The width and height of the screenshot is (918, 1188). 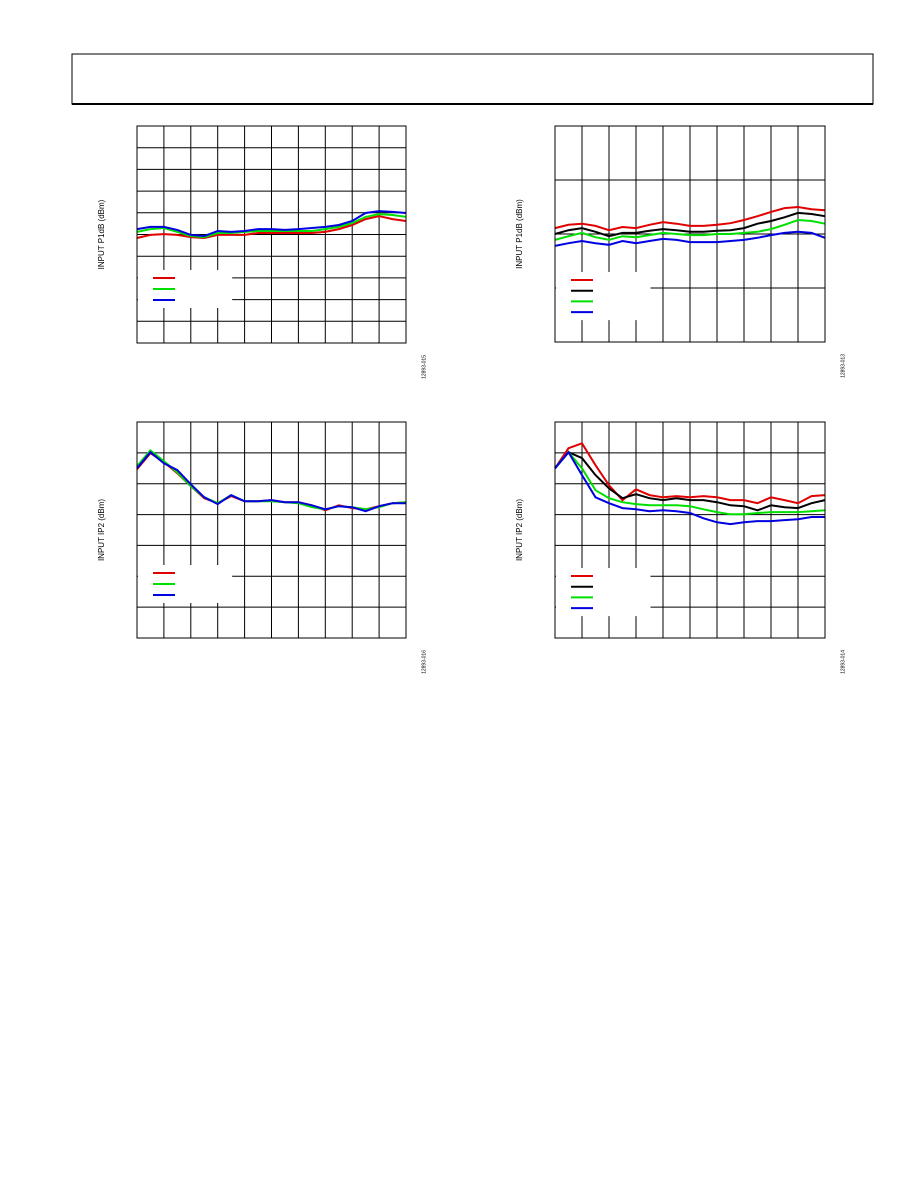 What do you see at coordinates (424, 662) in the screenshot?
I see `figure-id: 12893-016` at bounding box center [424, 662].